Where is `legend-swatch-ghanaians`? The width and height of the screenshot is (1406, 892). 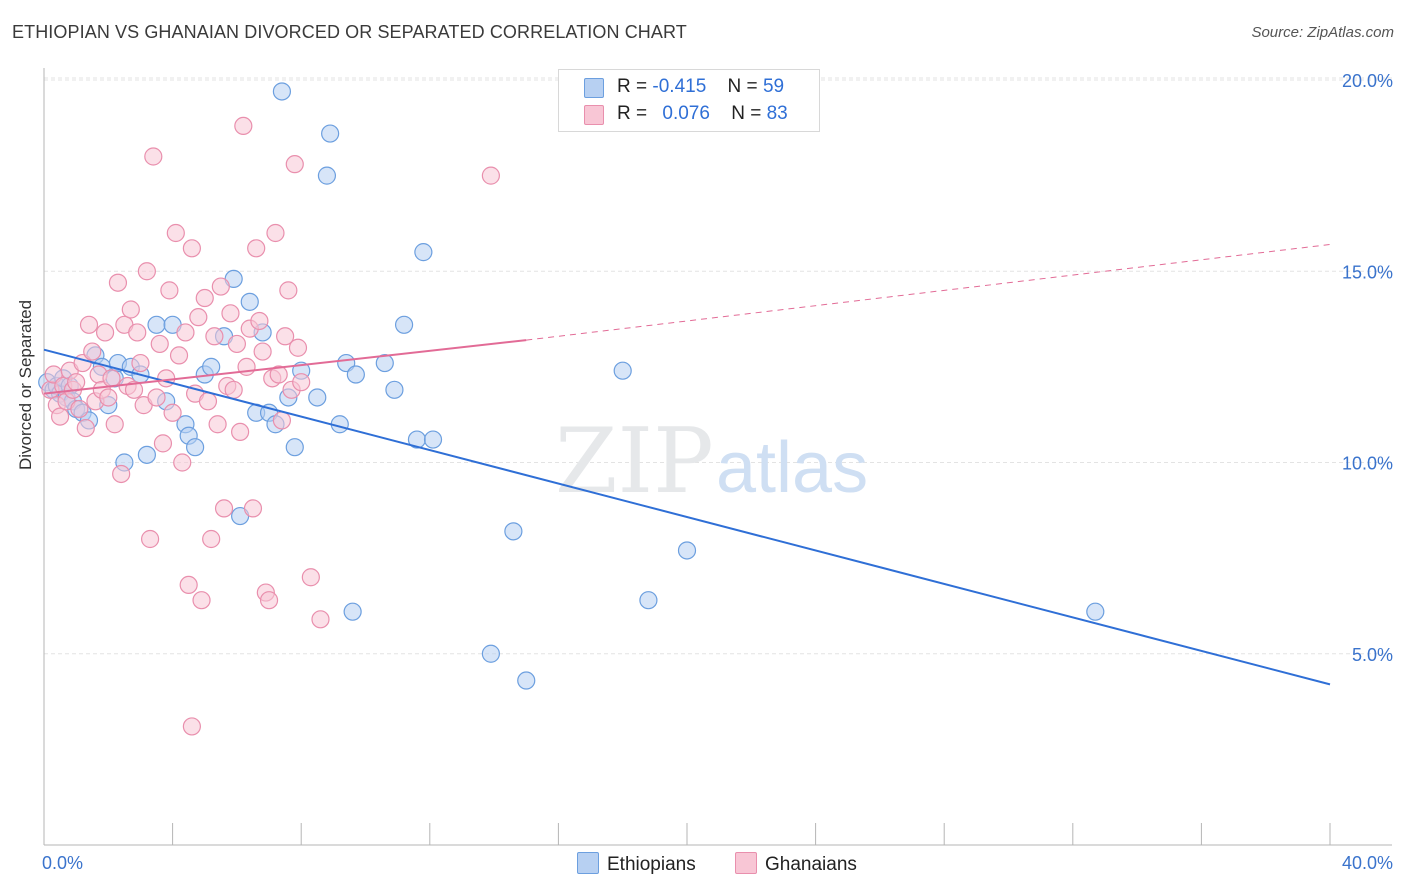 legend-swatch-ghanaians is located at coordinates (594, 115).